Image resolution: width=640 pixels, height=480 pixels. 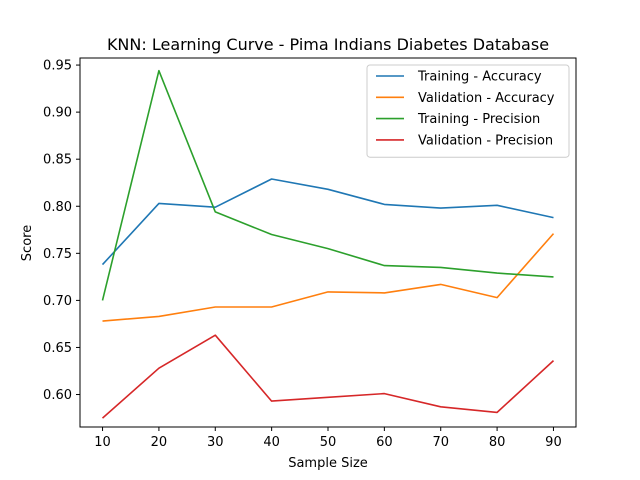 I want to click on x-tick-label: 60, so click(x=384, y=442).